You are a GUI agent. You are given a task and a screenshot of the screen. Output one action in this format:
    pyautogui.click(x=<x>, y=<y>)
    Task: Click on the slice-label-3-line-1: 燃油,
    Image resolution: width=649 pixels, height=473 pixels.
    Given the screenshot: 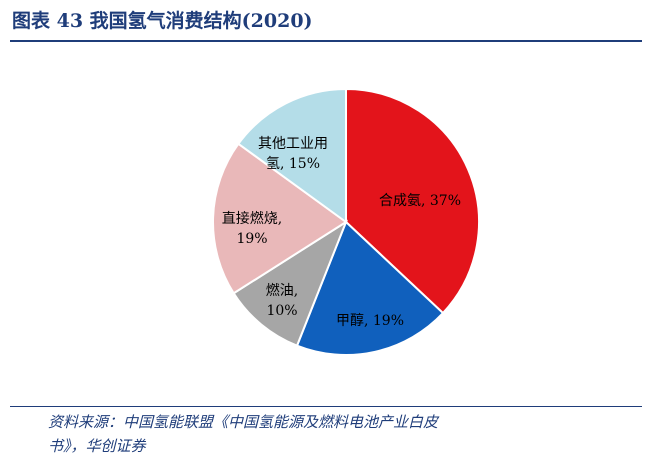 What is the action you would take?
    pyautogui.click(x=282, y=290)
    